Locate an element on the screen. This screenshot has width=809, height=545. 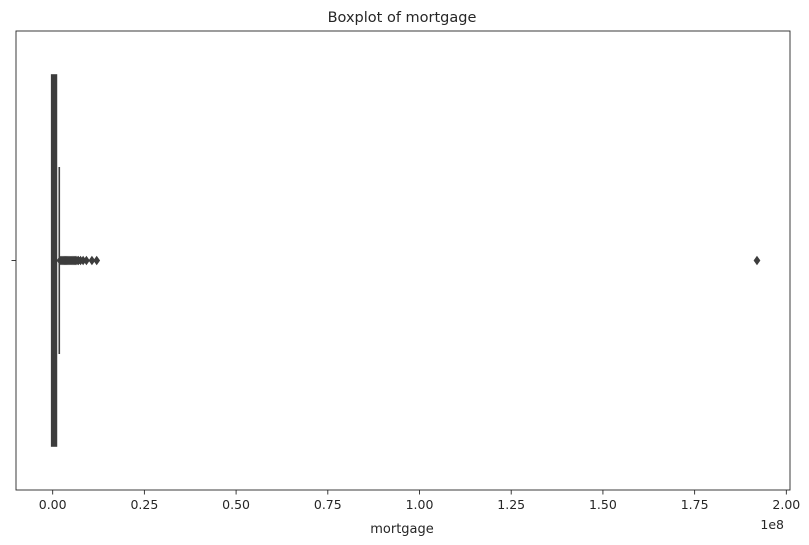
x-tick-label: 2.00 is located at coordinates (786, 504).